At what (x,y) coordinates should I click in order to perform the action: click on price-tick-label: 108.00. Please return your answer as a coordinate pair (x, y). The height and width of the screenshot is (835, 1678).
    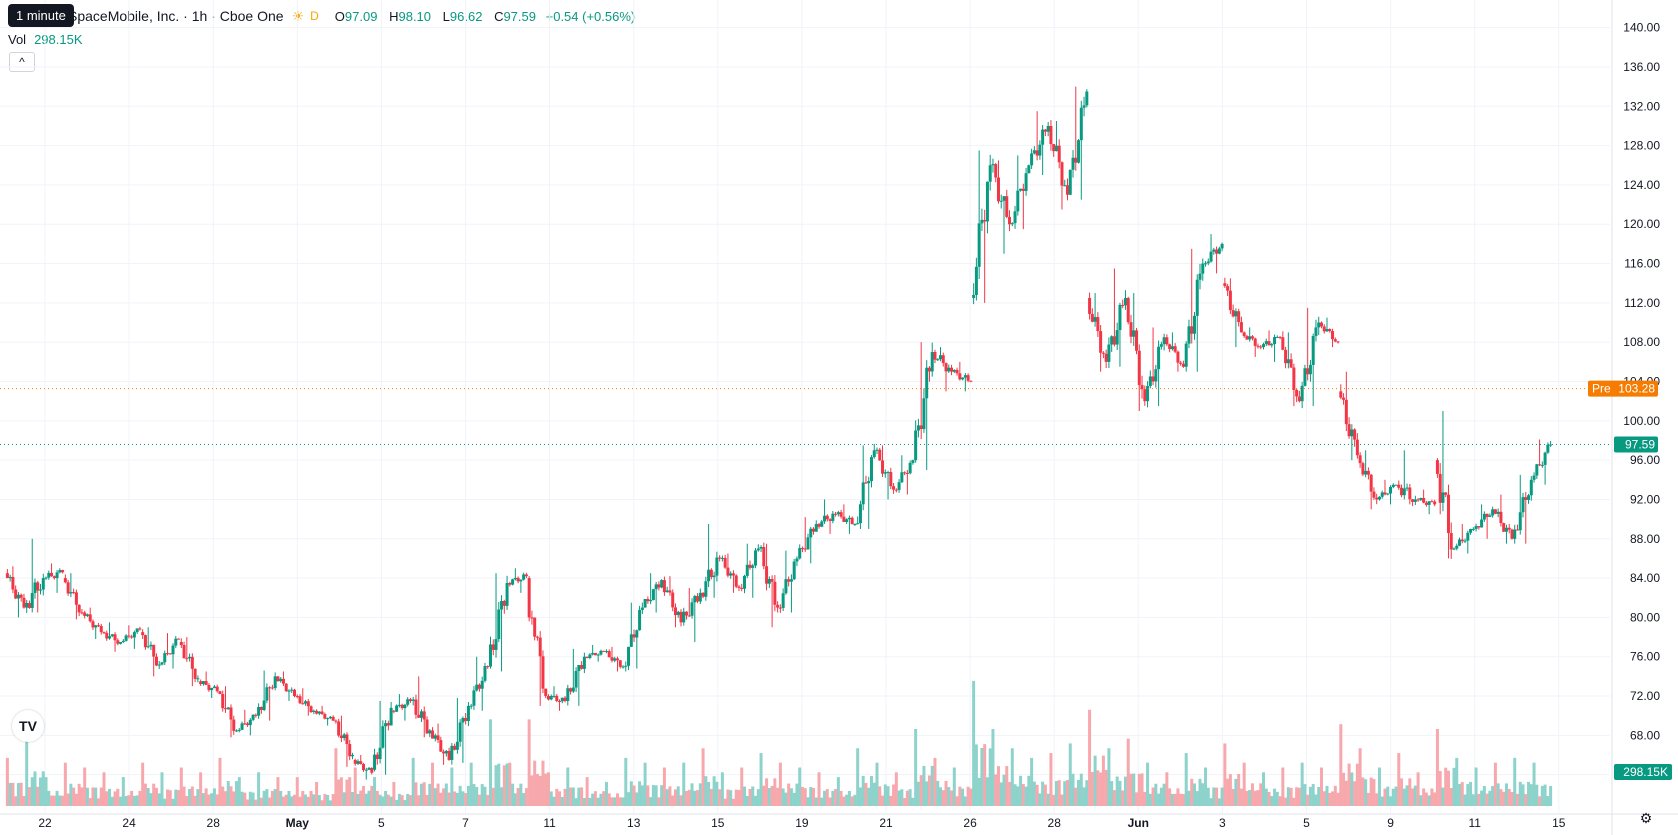
    Looking at the image, I should click on (1641, 342).